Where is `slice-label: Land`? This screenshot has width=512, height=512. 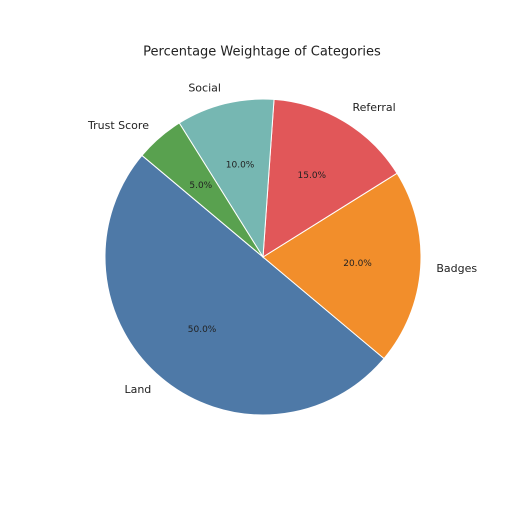
slice-label: Land is located at coordinates (137, 389).